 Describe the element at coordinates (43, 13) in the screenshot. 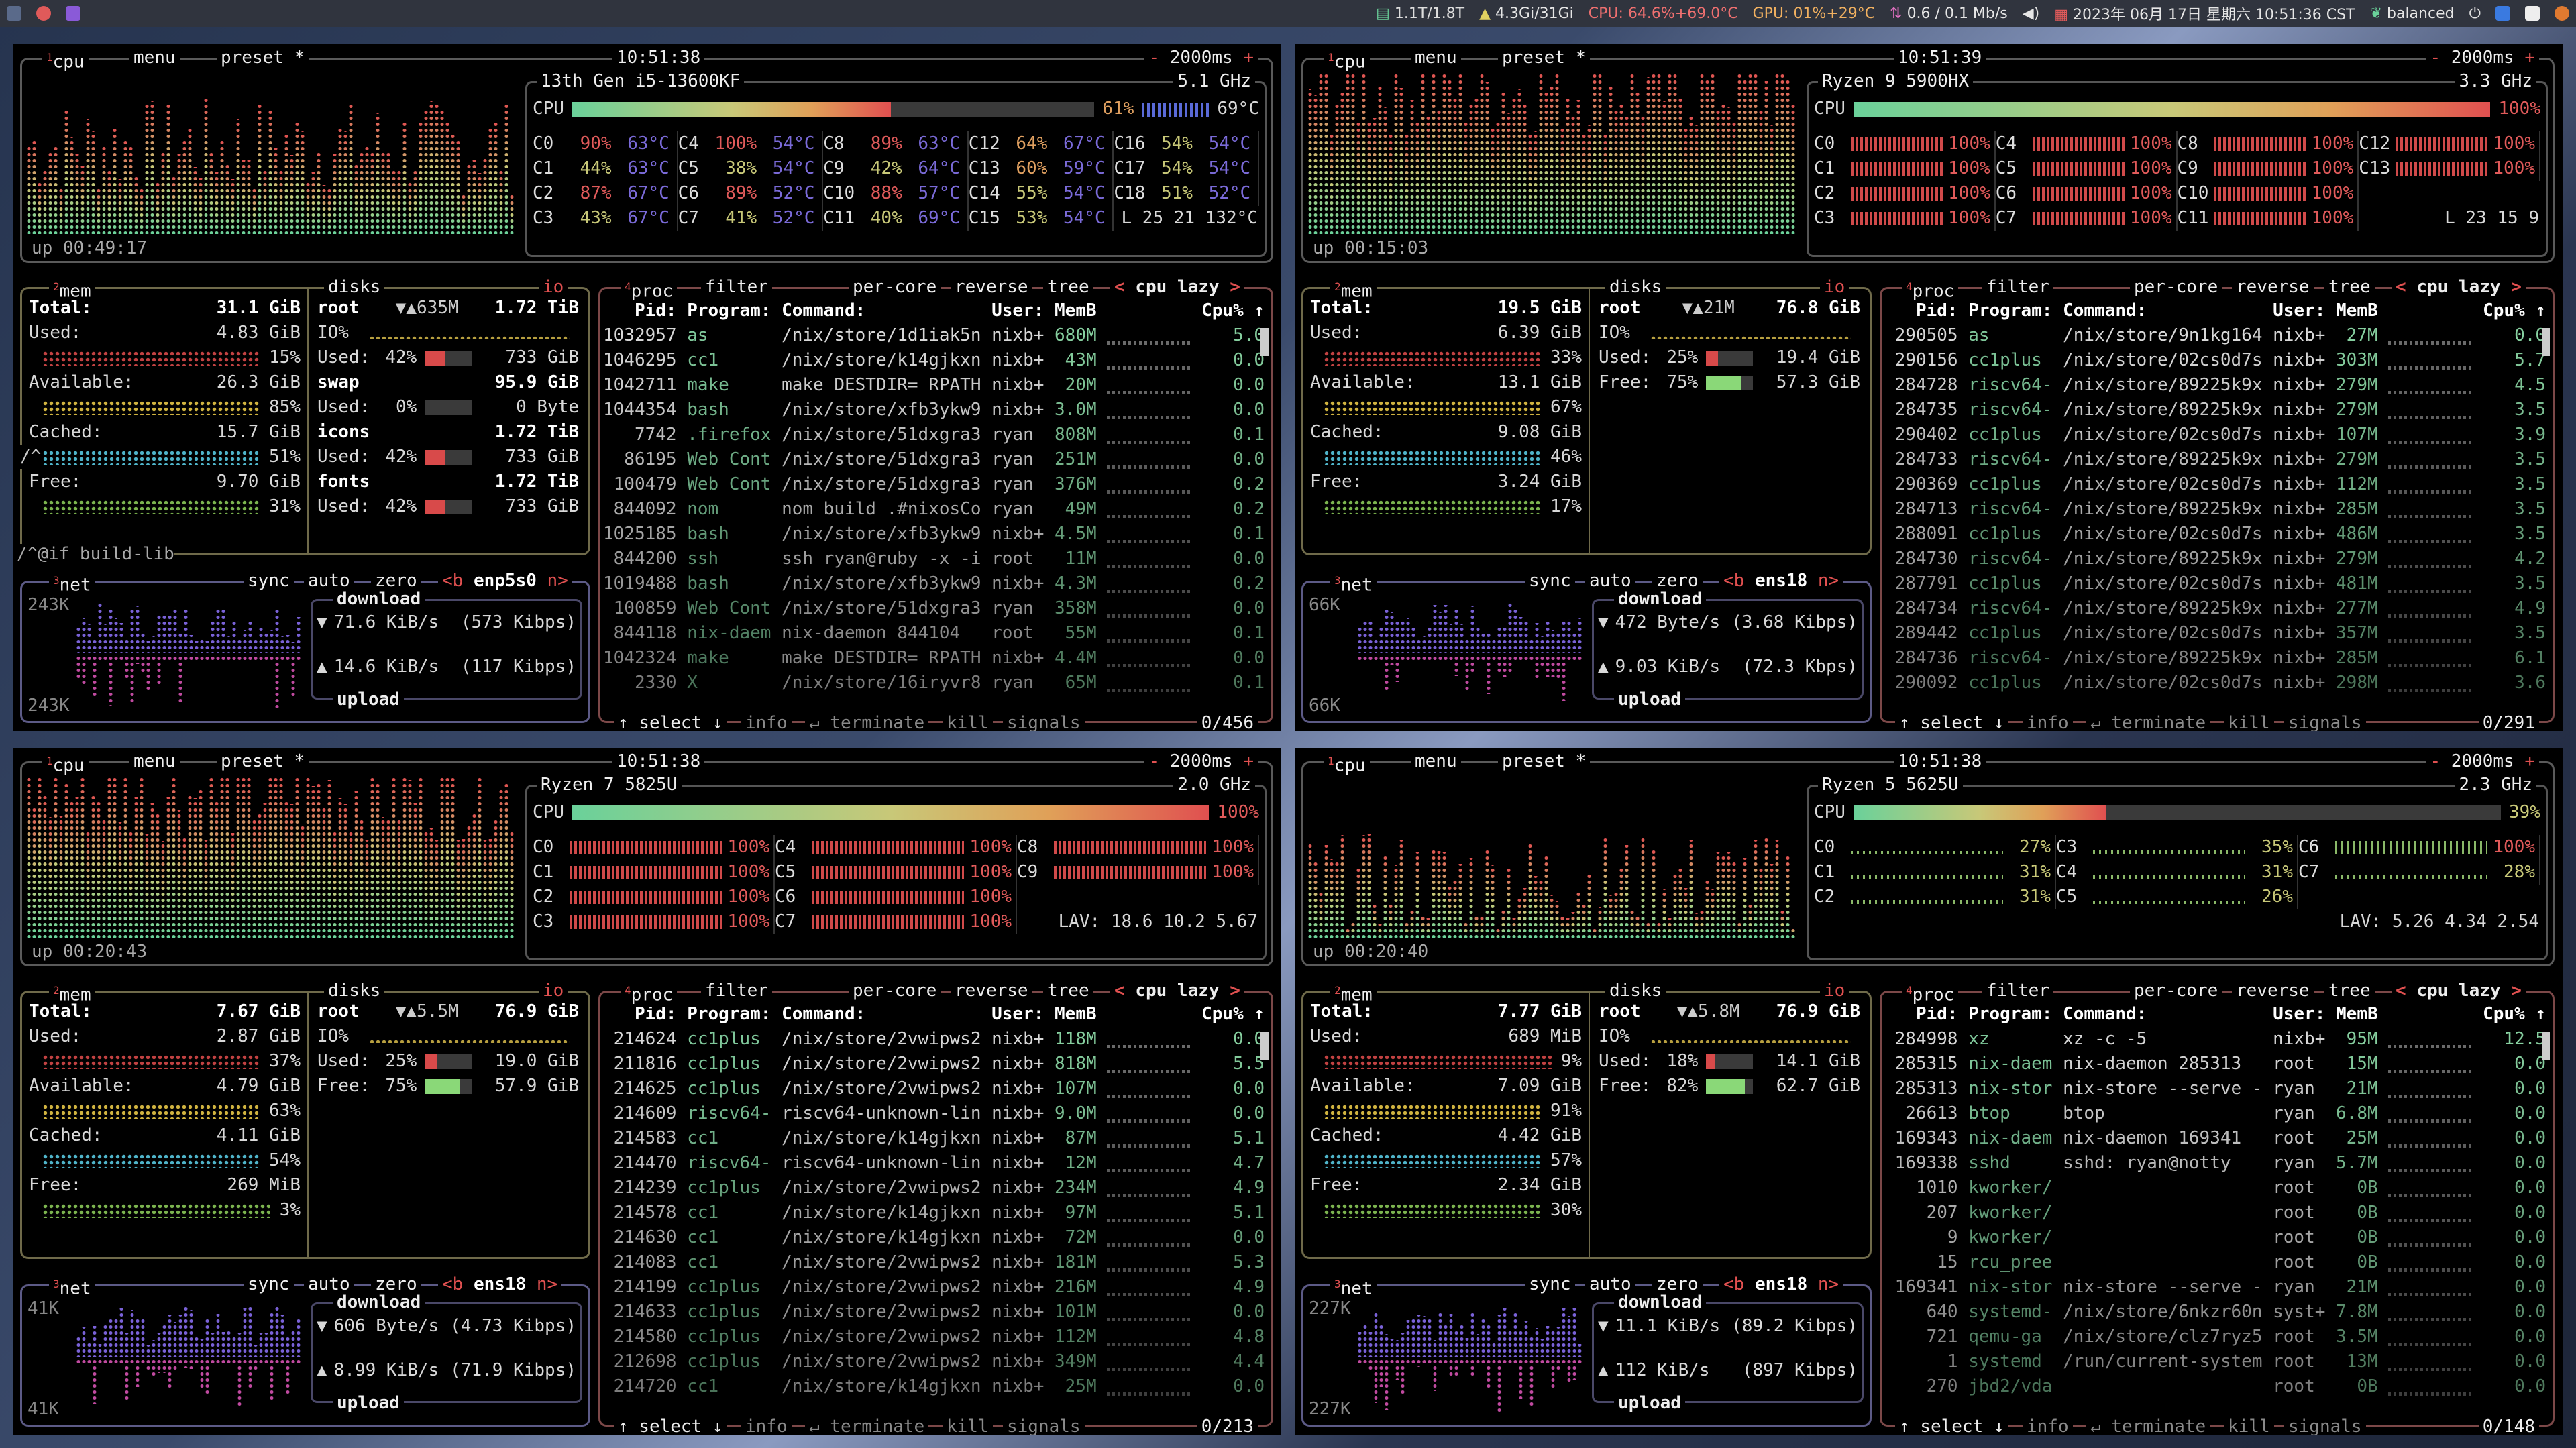

I see `browser-icon` at that location.